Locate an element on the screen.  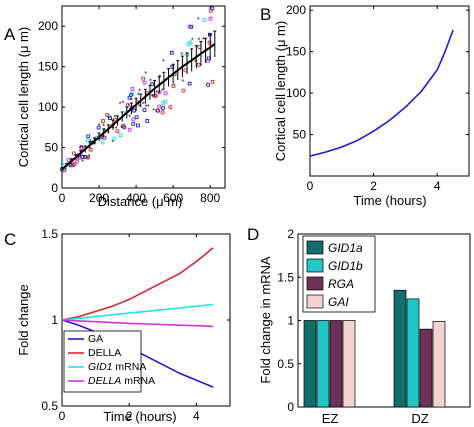
legend-label: DELLA mRNA is located at coordinates (121, 381).